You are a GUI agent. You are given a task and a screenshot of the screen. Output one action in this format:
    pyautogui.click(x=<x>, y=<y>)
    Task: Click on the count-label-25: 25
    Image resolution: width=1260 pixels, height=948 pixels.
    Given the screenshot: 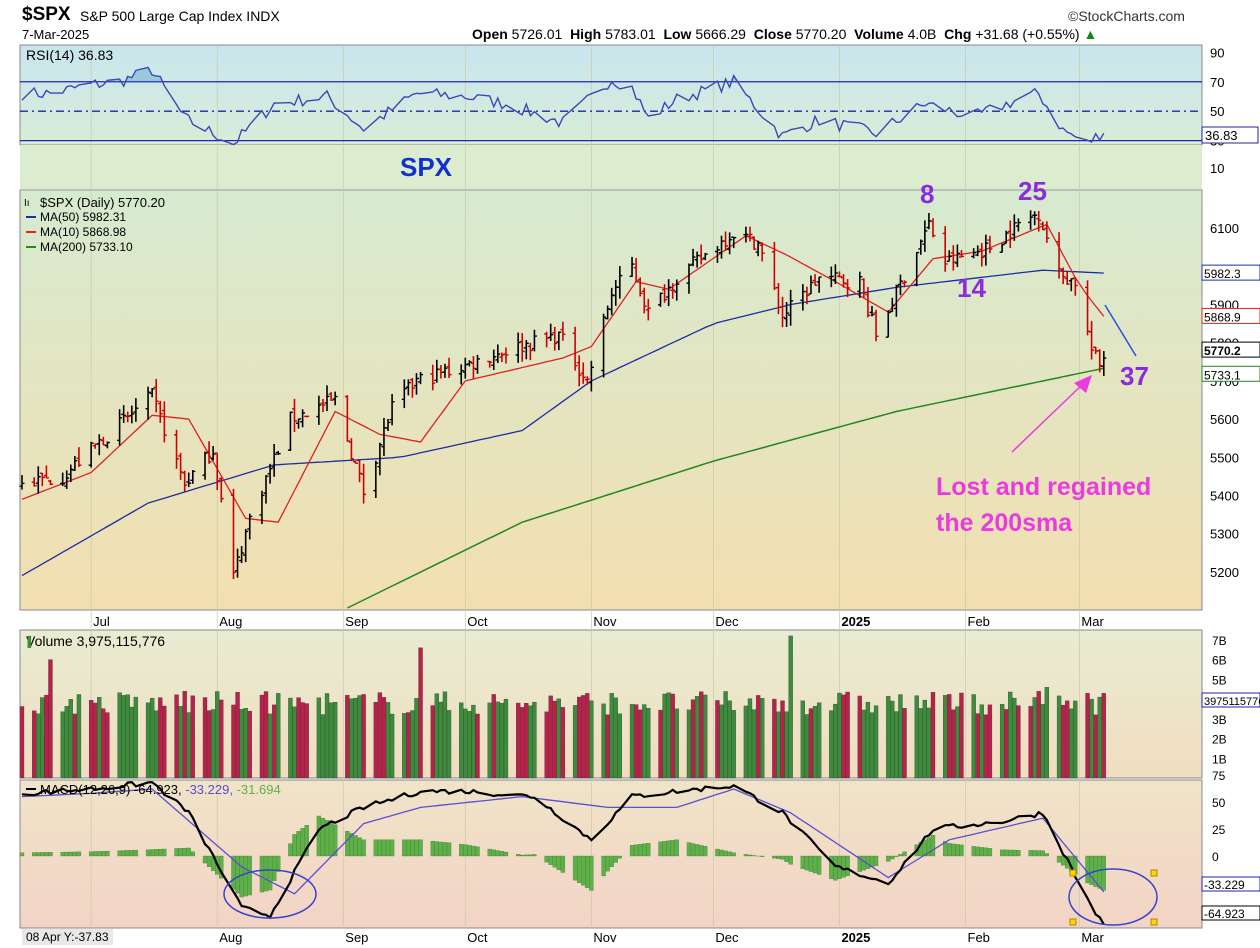 What is the action you would take?
    pyautogui.click(x=1032, y=191)
    